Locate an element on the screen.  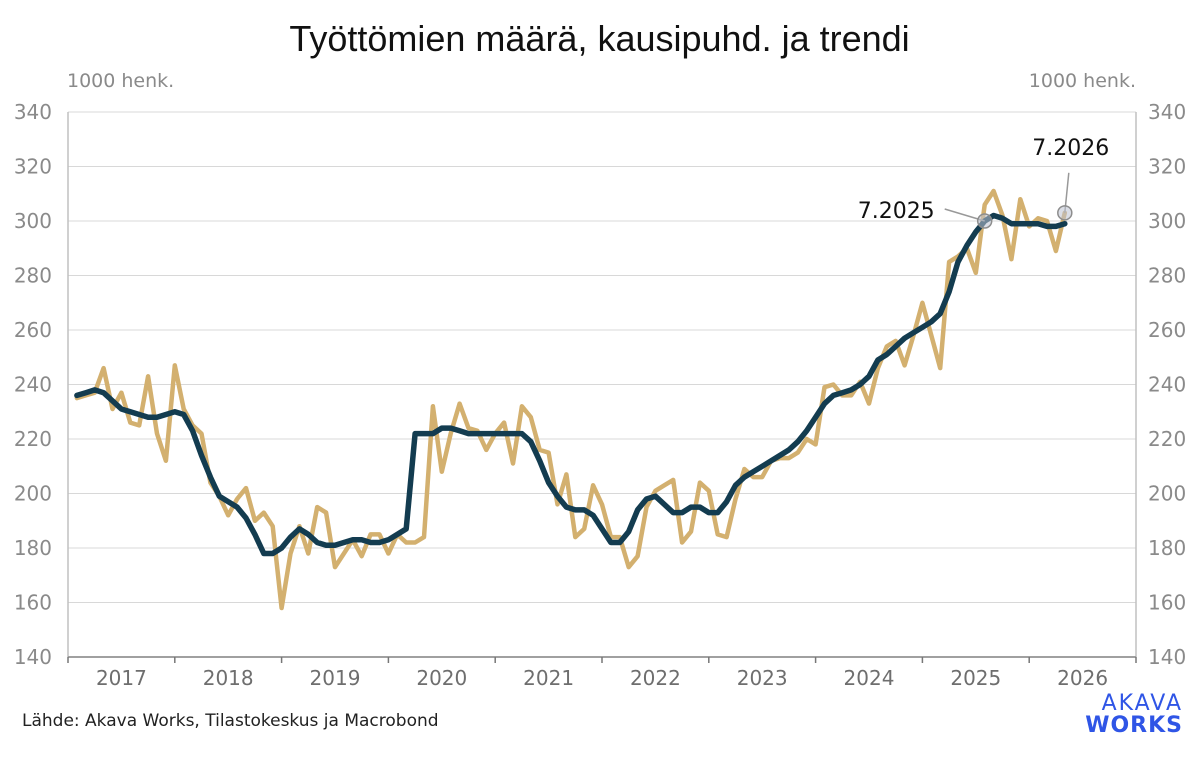
x-tick-label: 2020 is located at coordinates (441, 678).